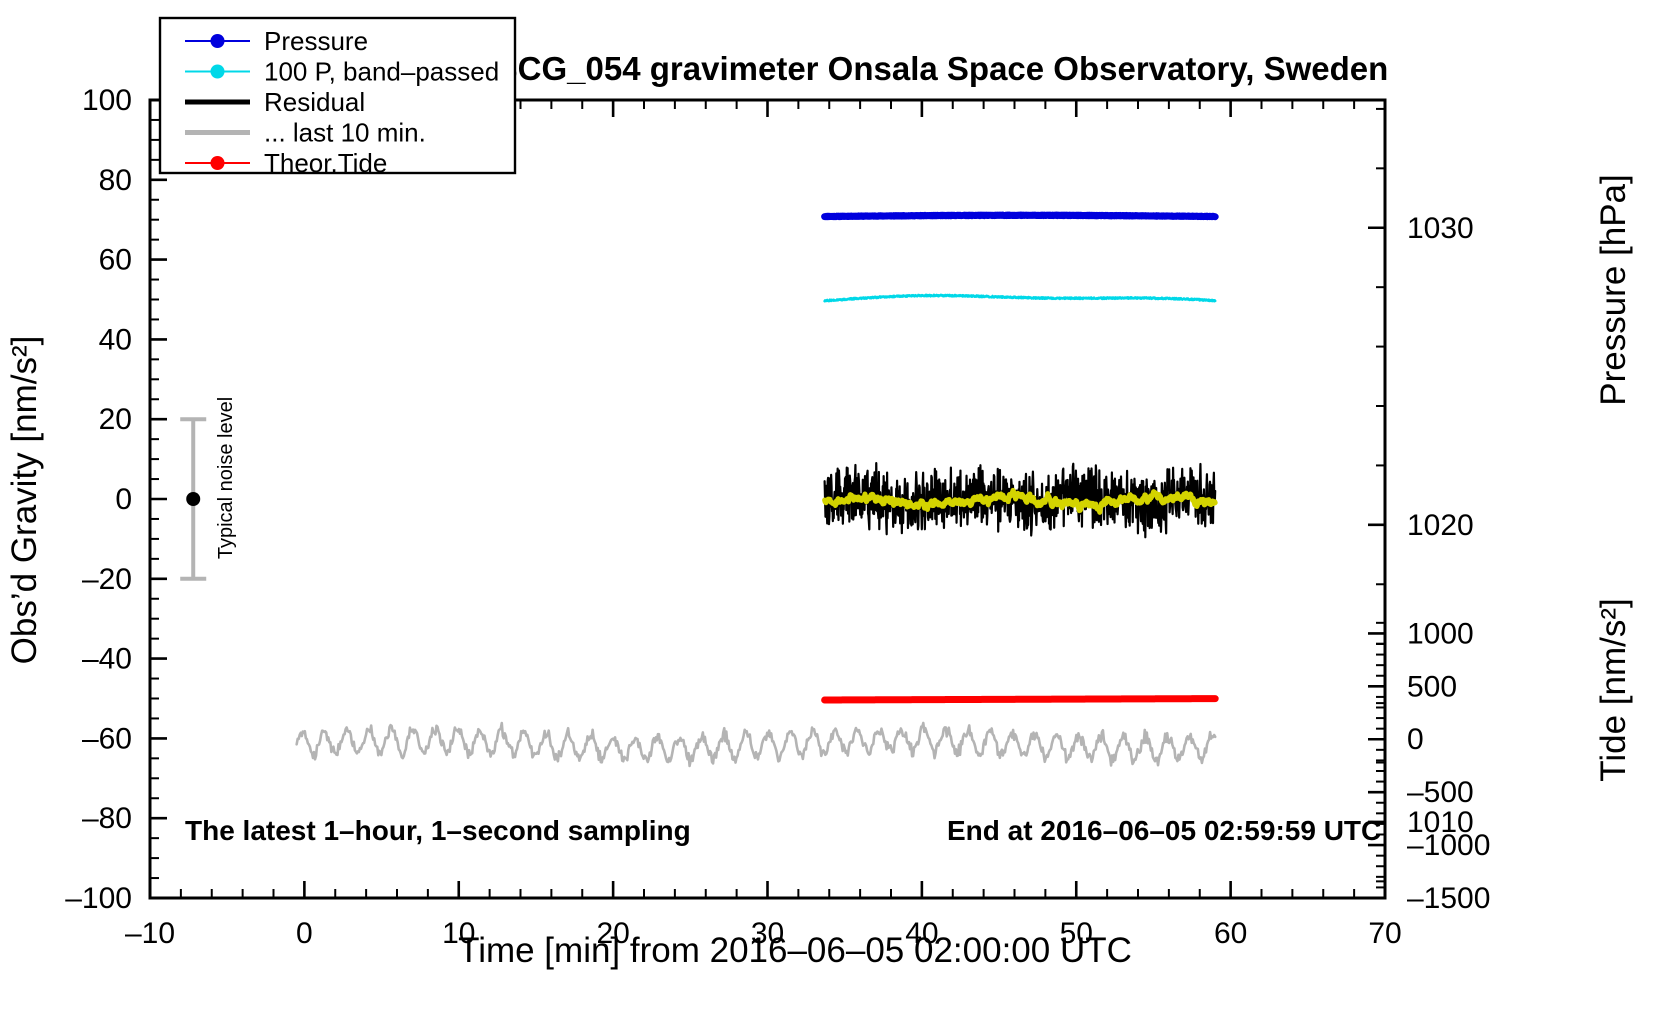  What do you see at coordinates (107, 659) in the screenshot?
I see `y-tick-label-left: –40` at bounding box center [107, 659].